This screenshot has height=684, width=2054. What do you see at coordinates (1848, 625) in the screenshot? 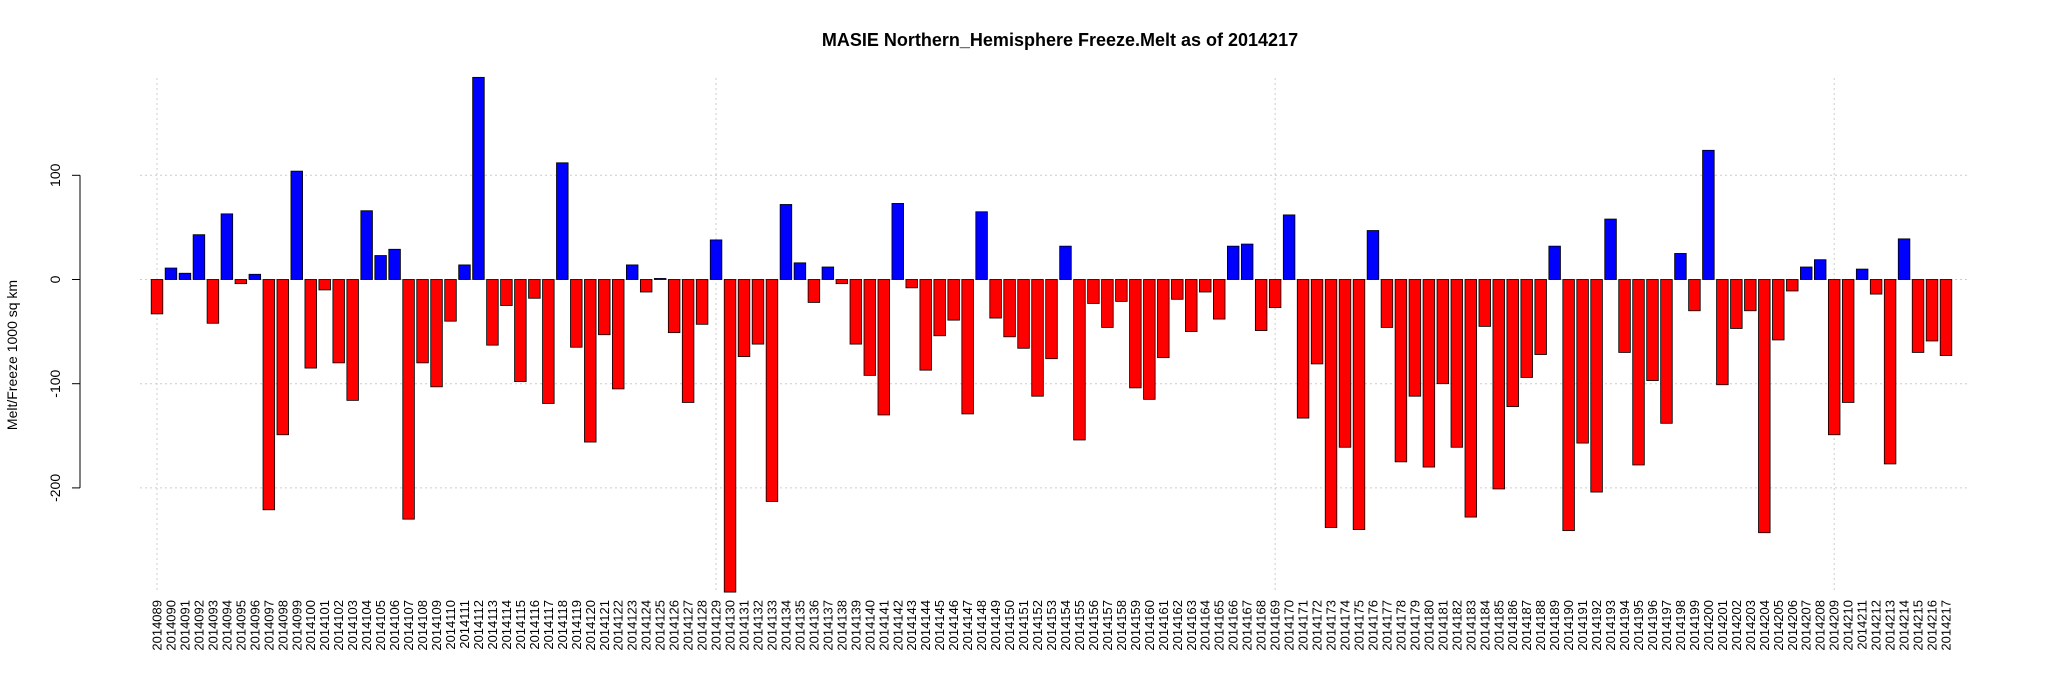
I see `x-tick-label: 2014210` at bounding box center [1848, 625].